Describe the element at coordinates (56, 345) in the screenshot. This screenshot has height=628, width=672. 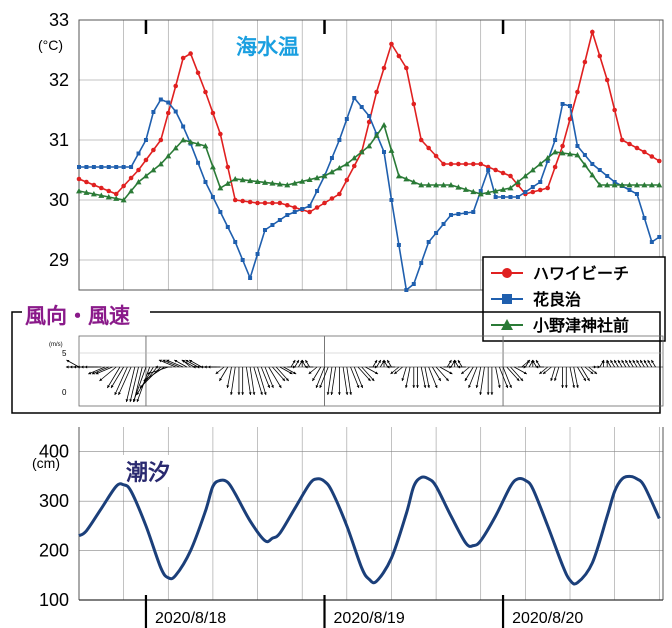
I see `wind-unit-label: (m/s)` at that location.